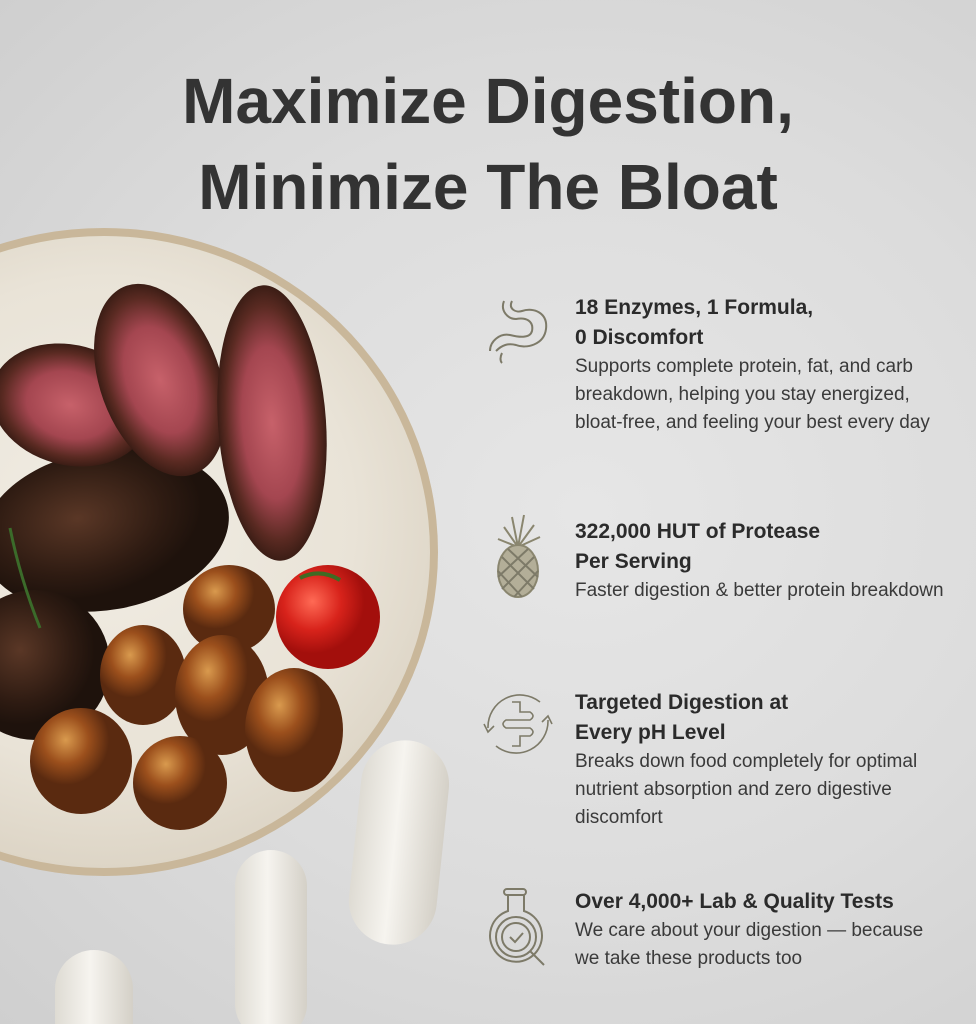 This screenshot has height=1024, width=976. What do you see at coordinates (488, 187) in the screenshot?
I see `headline-line-2: Minimize The Bloat` at bounding box center [488, 187].